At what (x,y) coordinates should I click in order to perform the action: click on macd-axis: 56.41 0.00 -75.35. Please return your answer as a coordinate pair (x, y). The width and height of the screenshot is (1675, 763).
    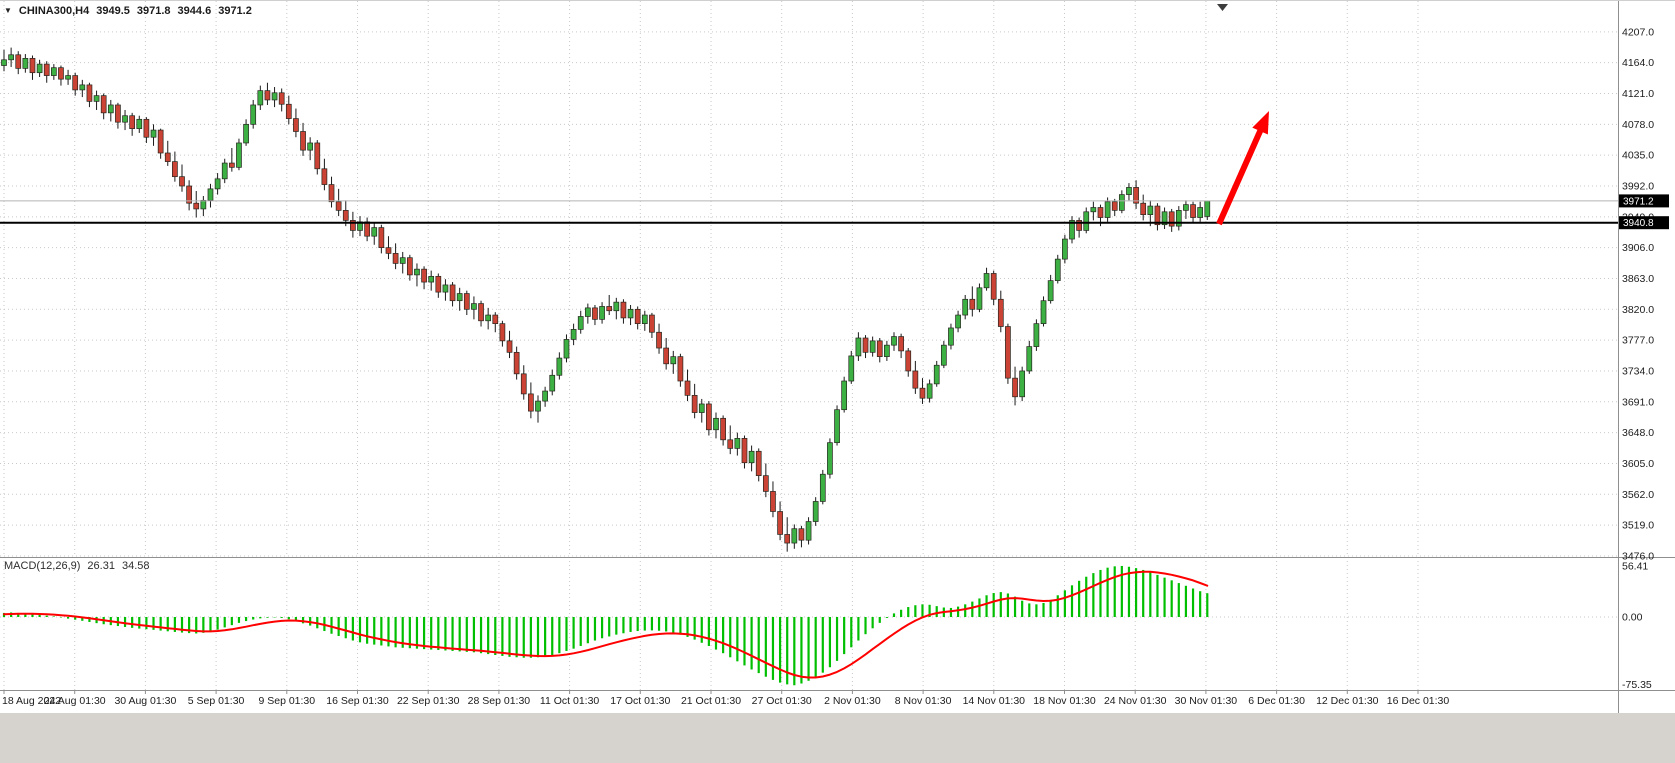
    Looking at the image, I should click on (1637, 625).